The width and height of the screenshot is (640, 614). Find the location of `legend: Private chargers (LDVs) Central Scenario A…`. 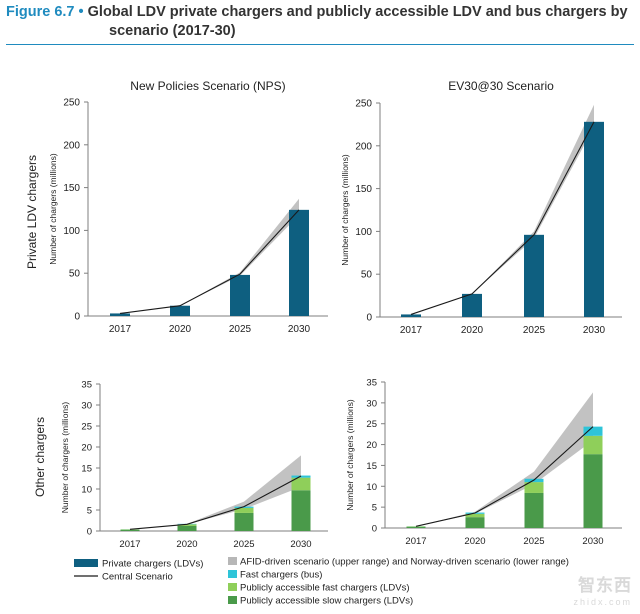

legend: Private chargers (LDVs) Central Scenario A… is located at coordinates (321, 582).